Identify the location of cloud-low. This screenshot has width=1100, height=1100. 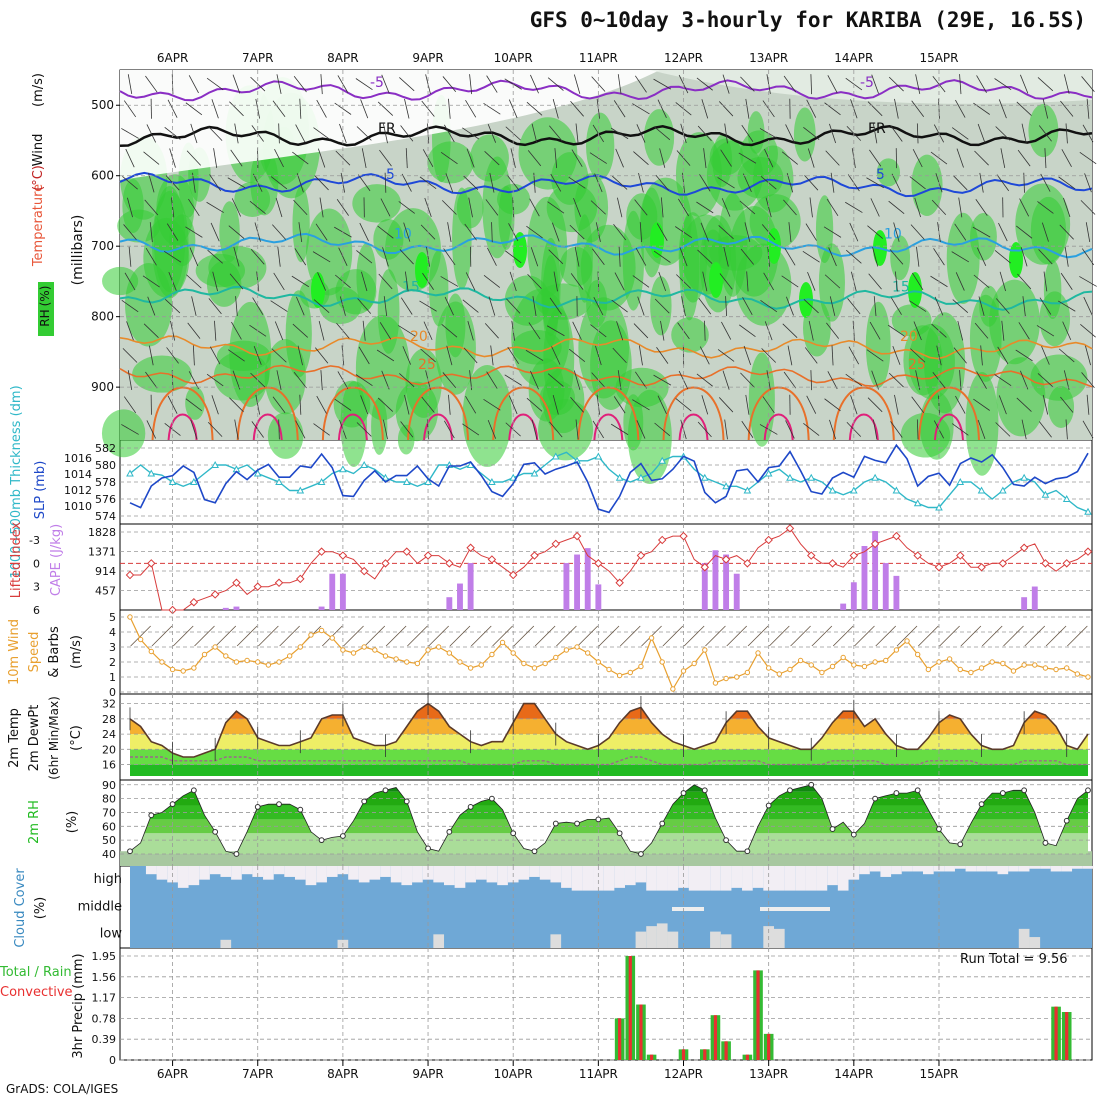
(439, 941).